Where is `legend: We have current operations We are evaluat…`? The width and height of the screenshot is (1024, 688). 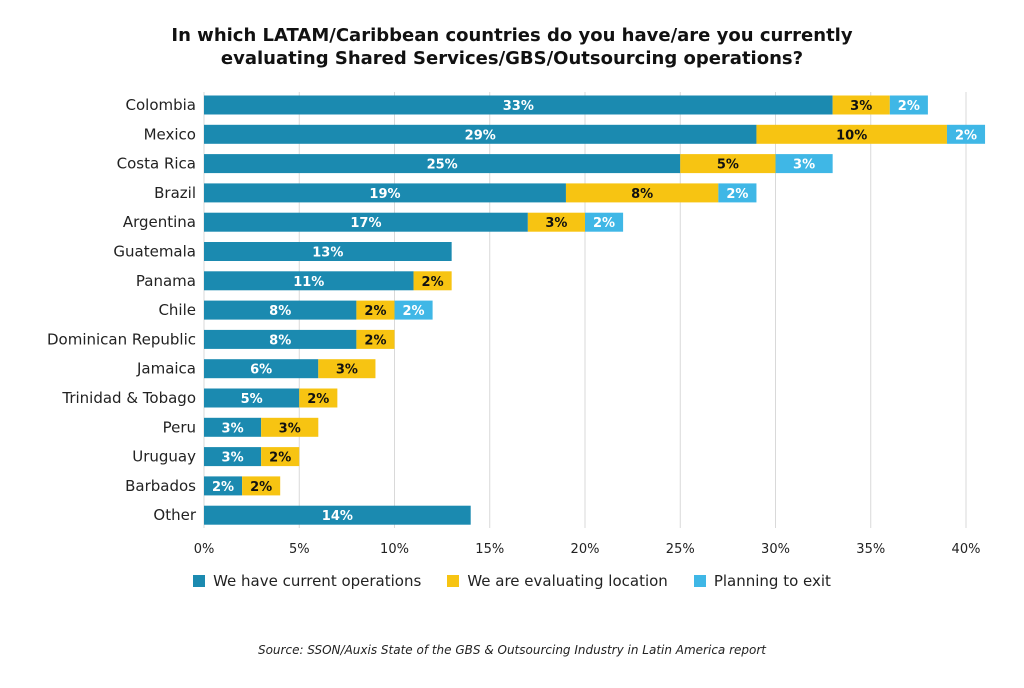
legend: We have current operations We are evaluat… is located at coordinates (512, 581).